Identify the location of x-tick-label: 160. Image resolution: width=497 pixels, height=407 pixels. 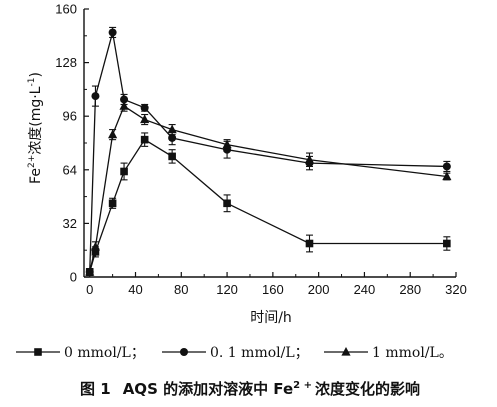
(273, 289).